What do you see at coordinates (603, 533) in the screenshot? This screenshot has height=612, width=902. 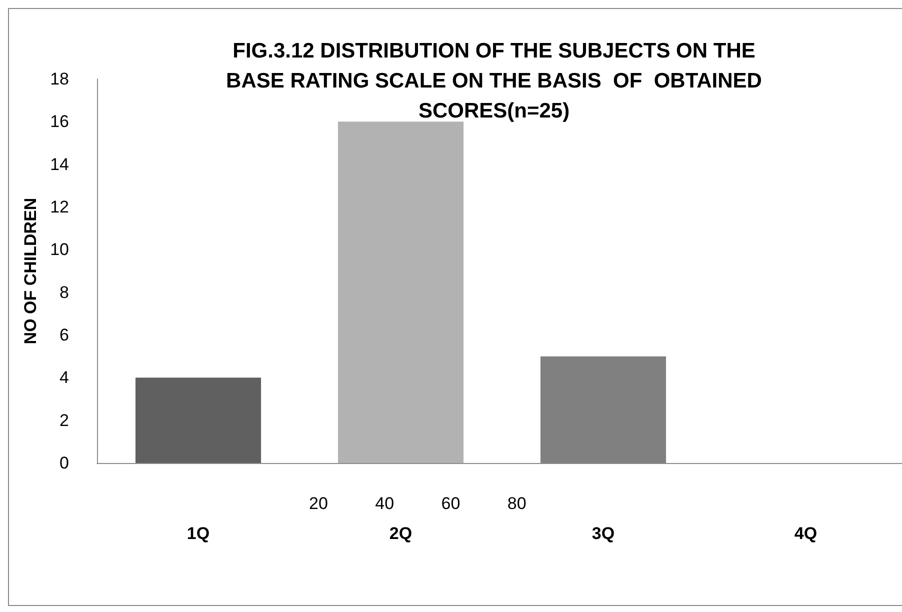 I see `x-tick-label: 3Q` at bounding box center [603, 533].